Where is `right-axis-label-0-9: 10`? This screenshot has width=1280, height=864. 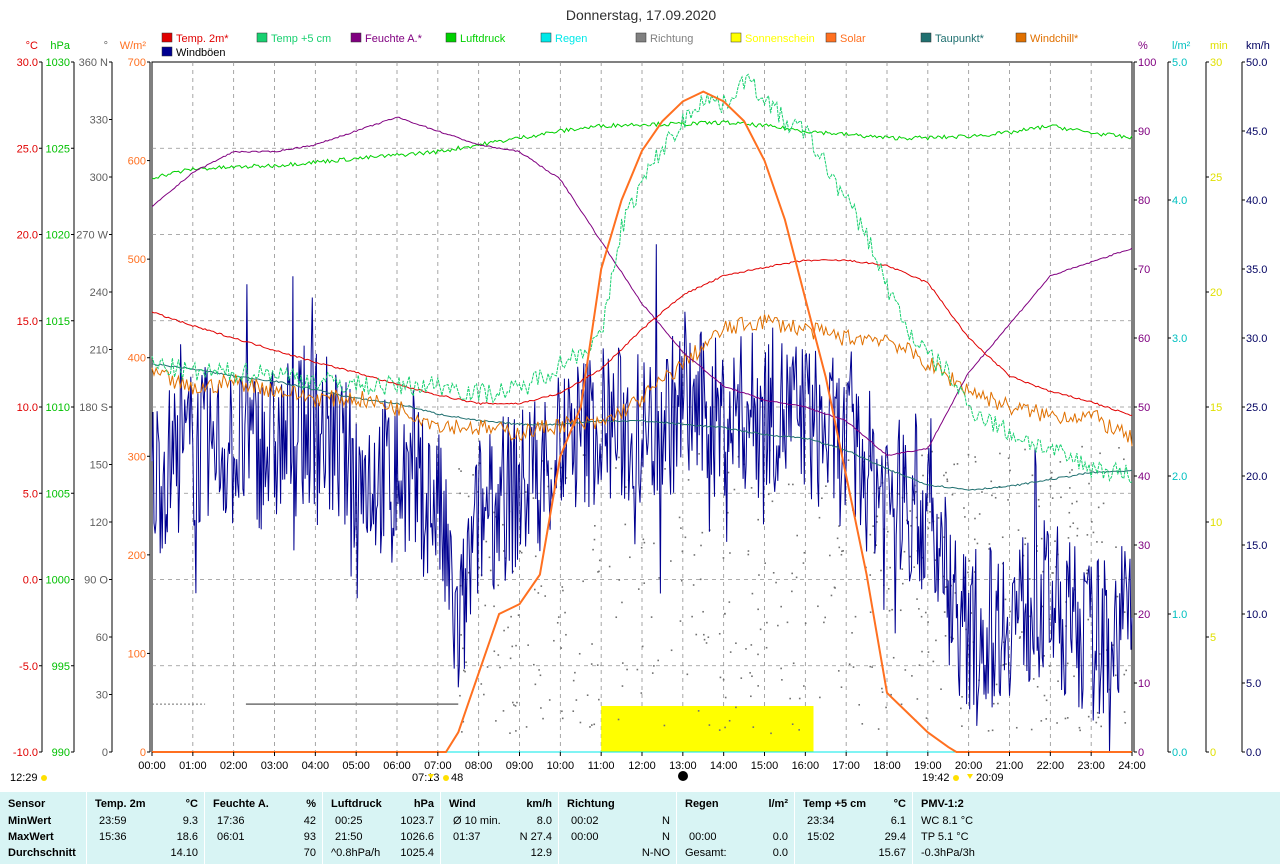
right-axis-label-0-9: 10 is located at coordinates (1144, 684).